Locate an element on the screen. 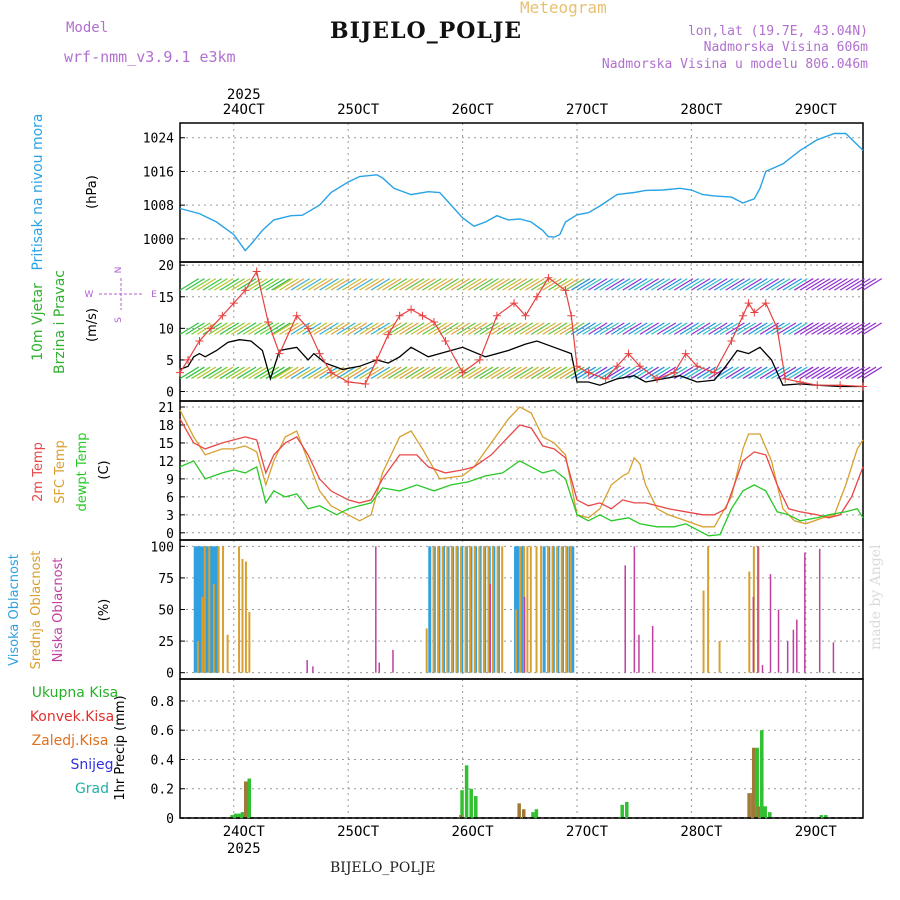  y-tick-label: 0 is located at coordinates (170, 674).